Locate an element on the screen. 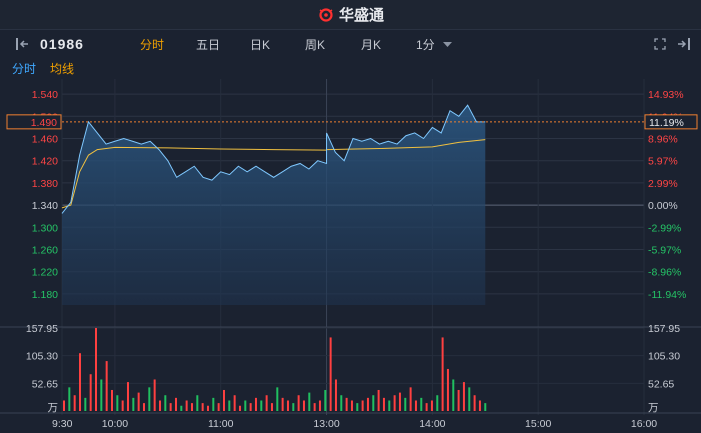  volume-tick-label-right: 52.65 is located at coordinates (661, 384).